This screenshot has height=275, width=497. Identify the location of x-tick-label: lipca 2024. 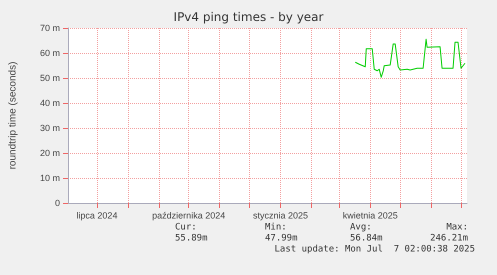
(97, 215).